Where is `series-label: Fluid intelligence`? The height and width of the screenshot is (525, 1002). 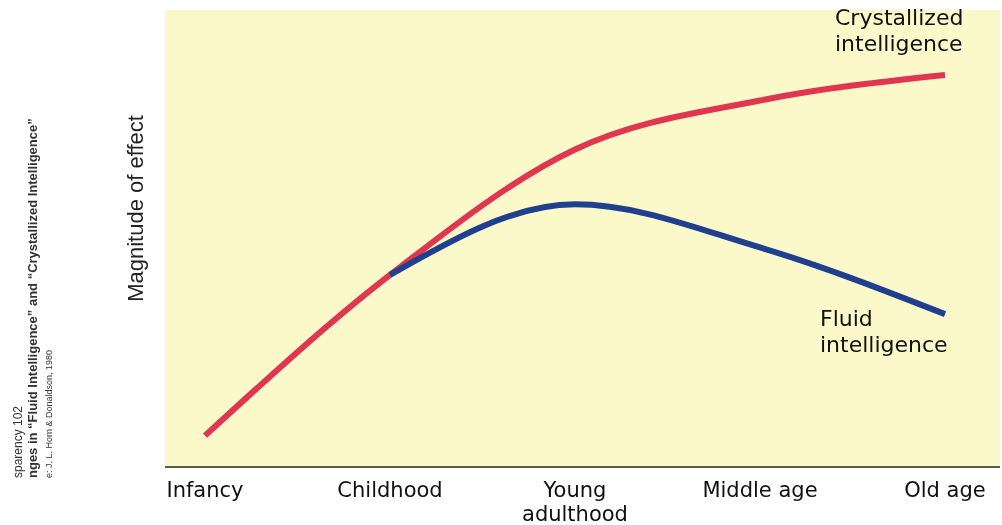 series-label: Fluid intelligence is located at coordinates (884, 332).